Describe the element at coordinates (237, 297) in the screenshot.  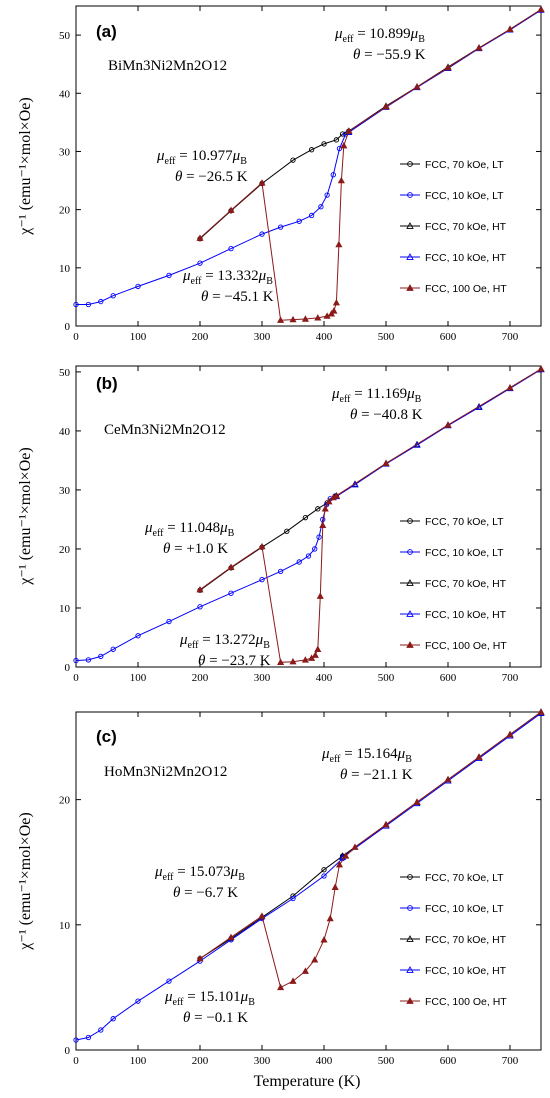
I see `theta-annotation: θ = −45.1 K` at that location.